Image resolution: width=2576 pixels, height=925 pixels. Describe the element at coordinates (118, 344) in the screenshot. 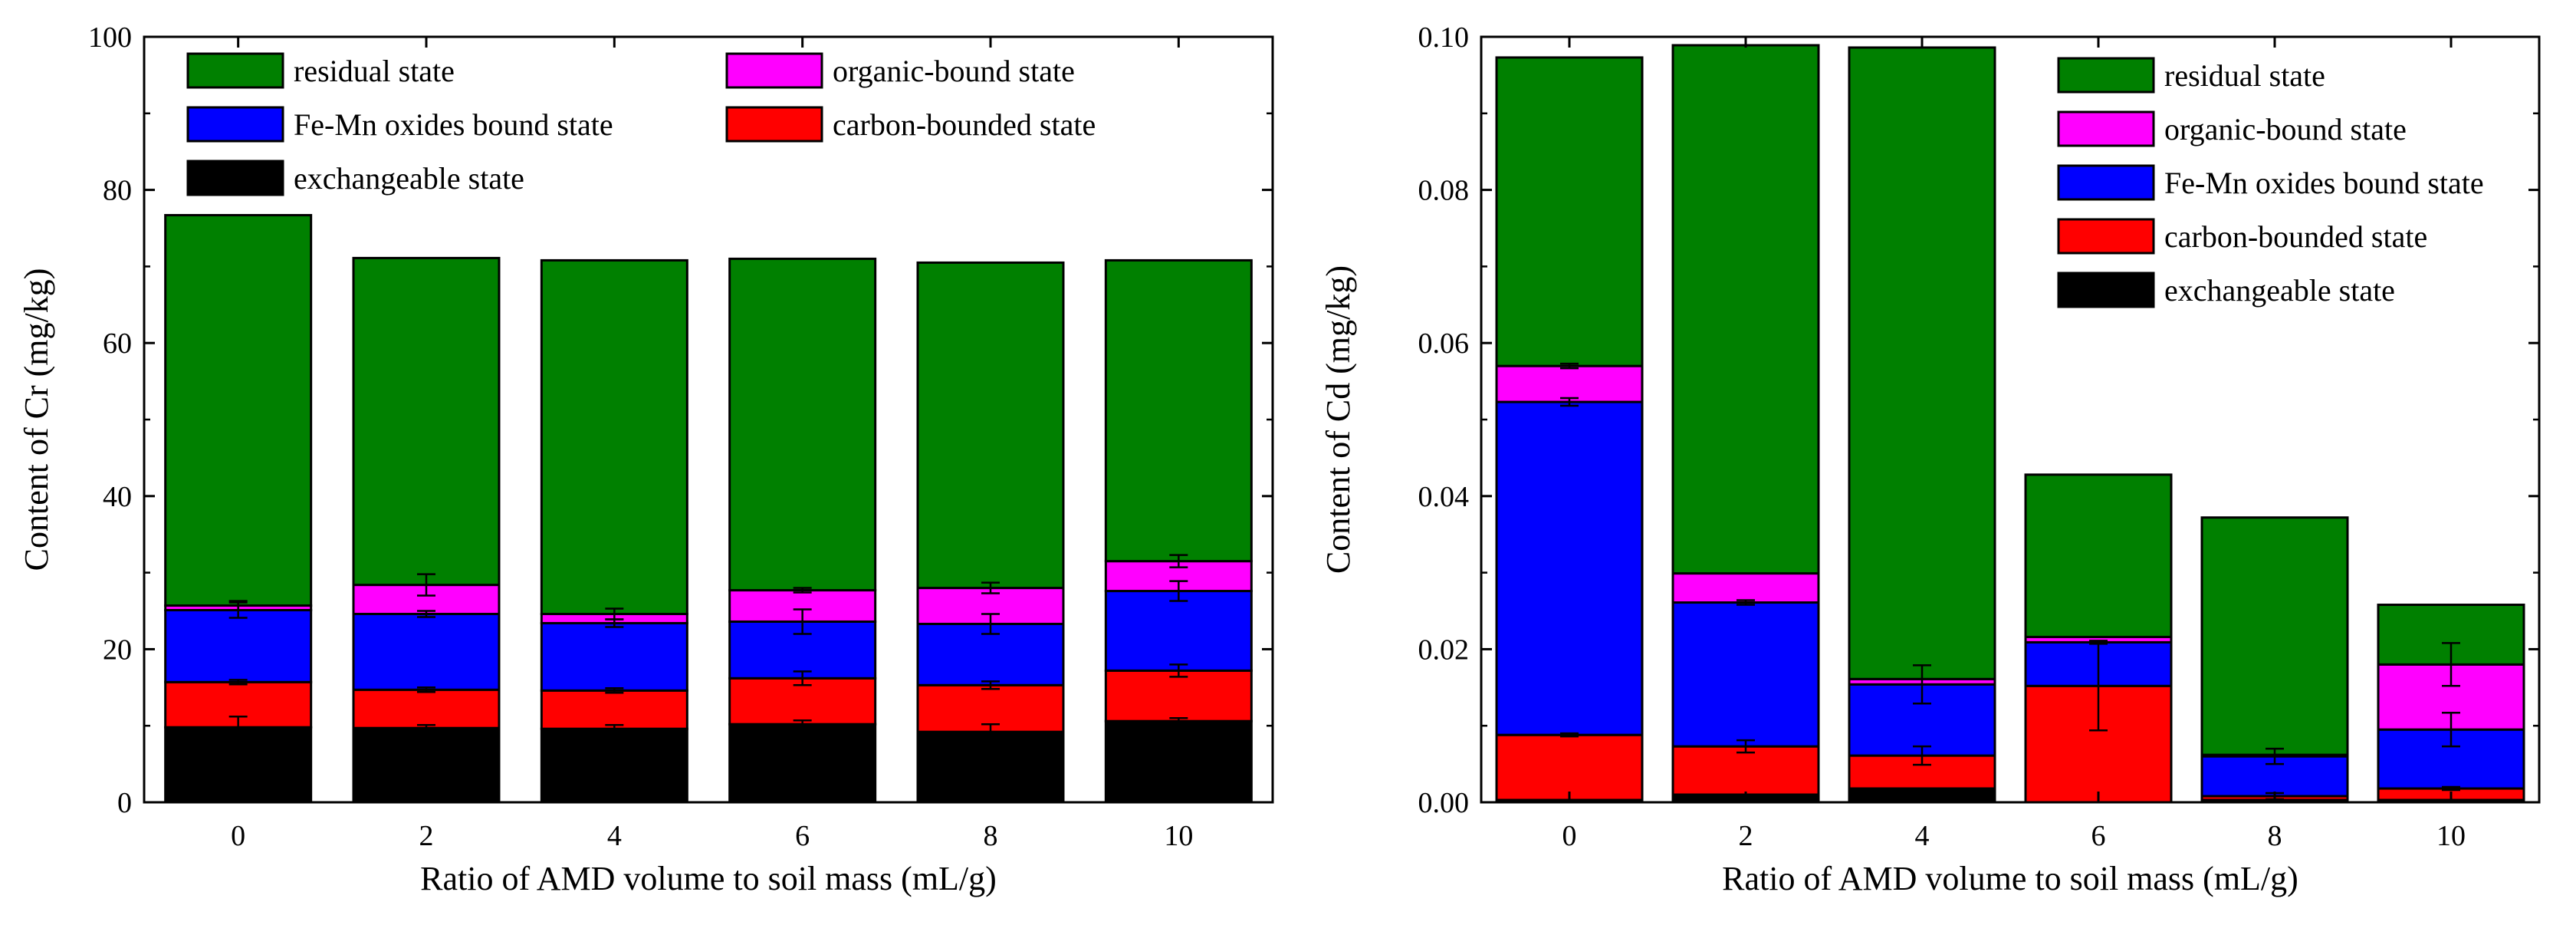

I see `y-tick-label: 60` at that location.